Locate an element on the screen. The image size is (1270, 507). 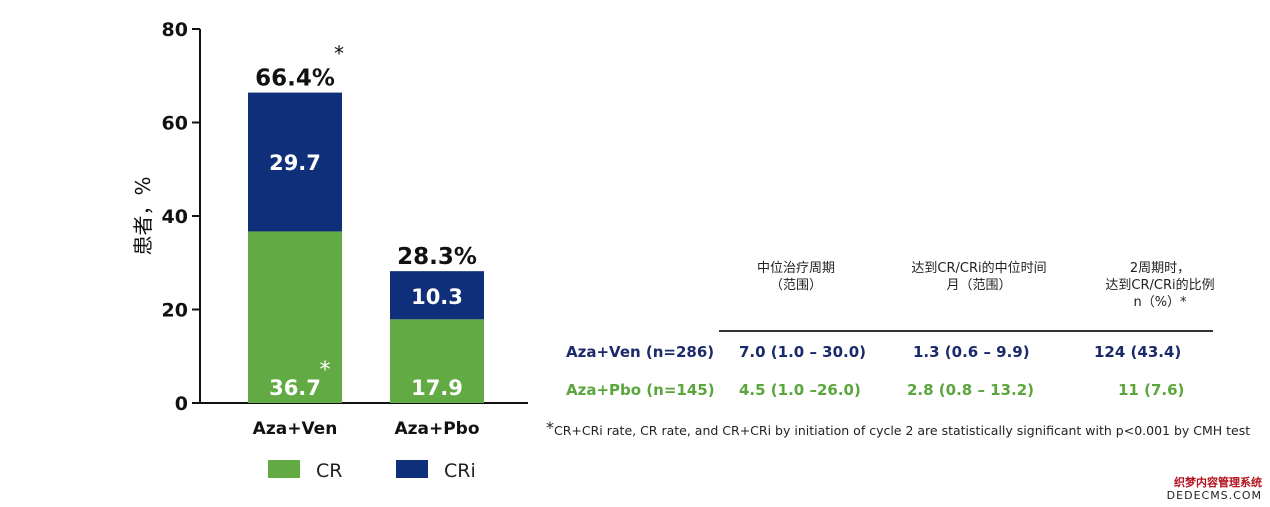
x-tick-label: Aza+Pbo is located at coordinates (436, 429).